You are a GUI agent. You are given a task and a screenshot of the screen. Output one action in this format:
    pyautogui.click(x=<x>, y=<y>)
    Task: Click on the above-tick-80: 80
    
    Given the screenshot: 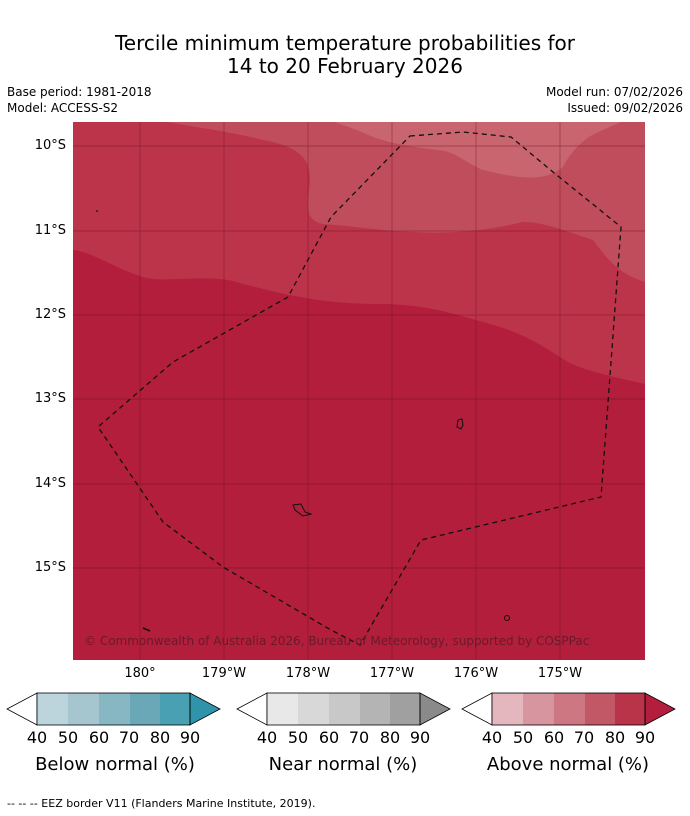 What is the action you would take?
    pyautogui.click(x=615, y=737)
    